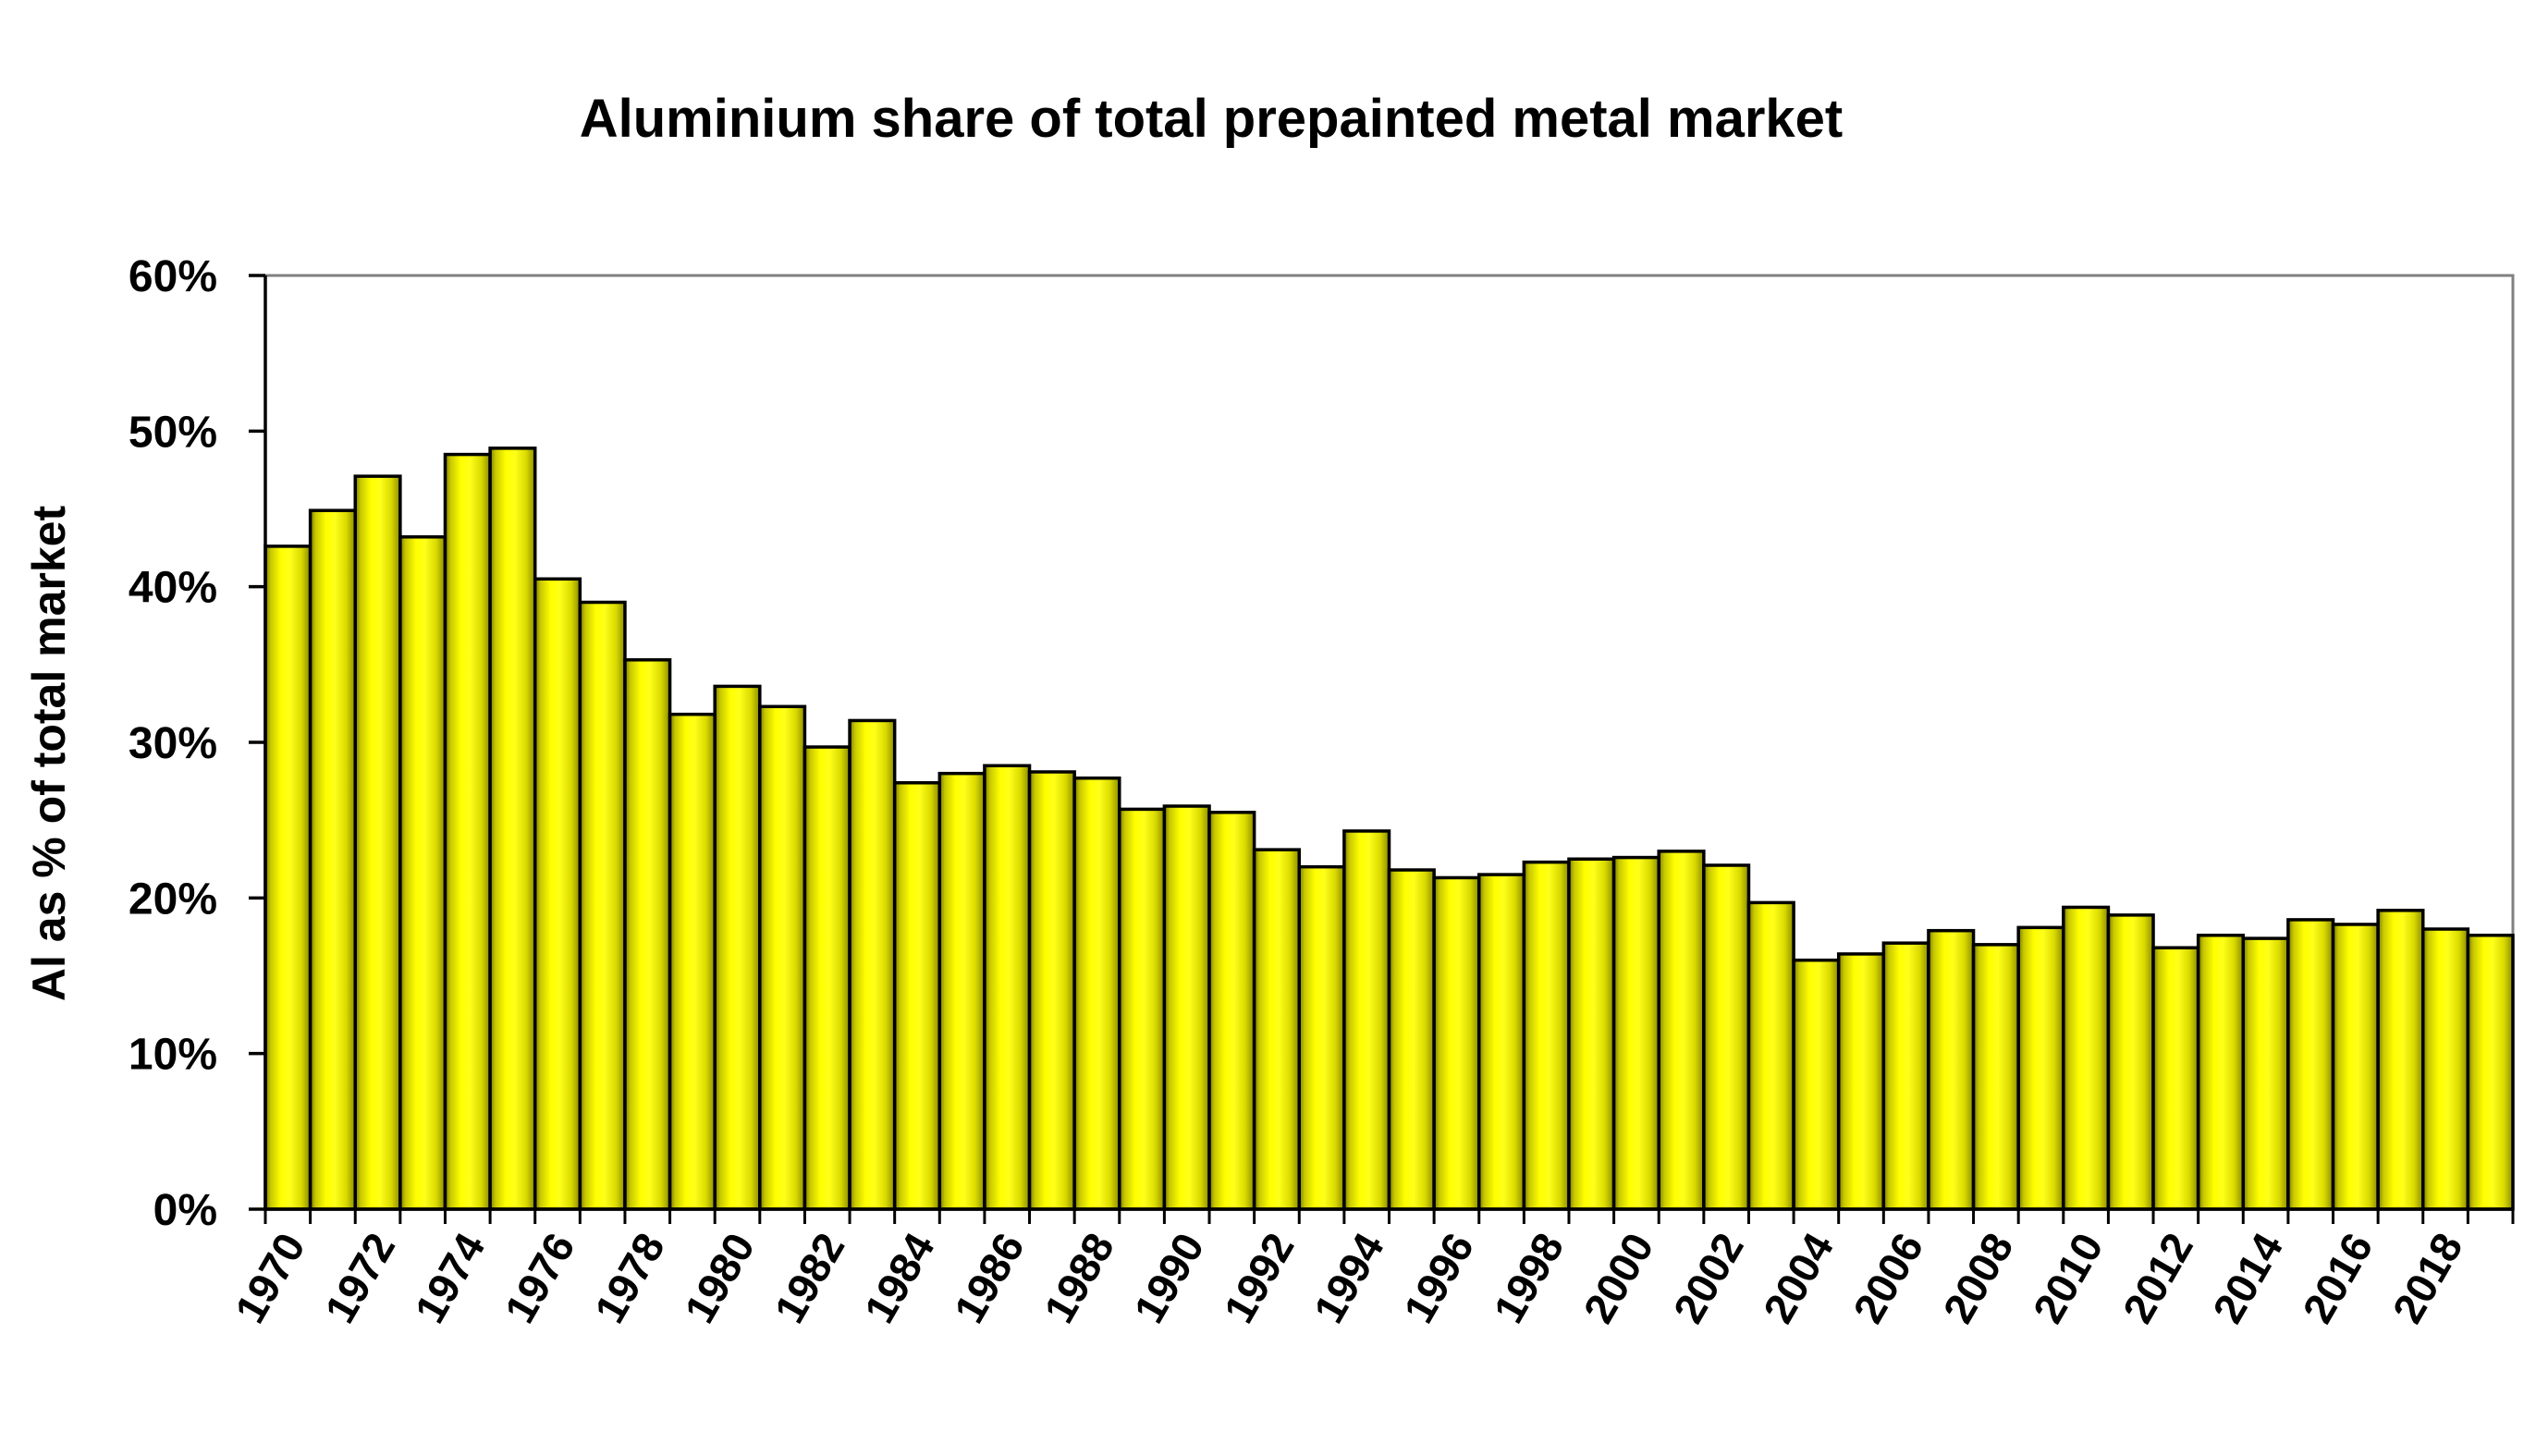 Image resolution: width=2536 pixels, height=1456 pixels. Describe the element at coordinates (173, 588) in the screenshot. I see `y-tick-label: 40%` at that location.